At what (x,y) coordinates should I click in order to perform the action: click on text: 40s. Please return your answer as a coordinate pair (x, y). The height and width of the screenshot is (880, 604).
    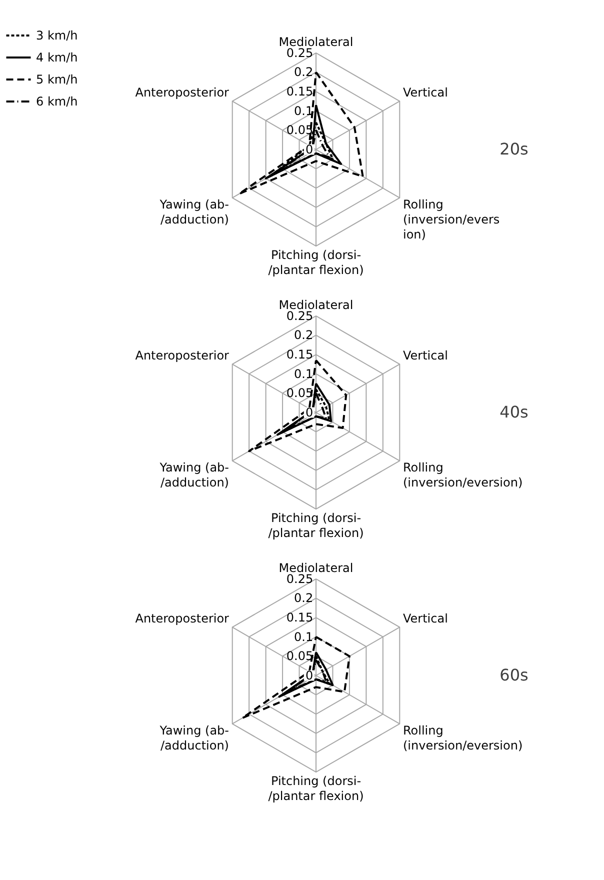
    Looking at the image, I should click on (514, 412).